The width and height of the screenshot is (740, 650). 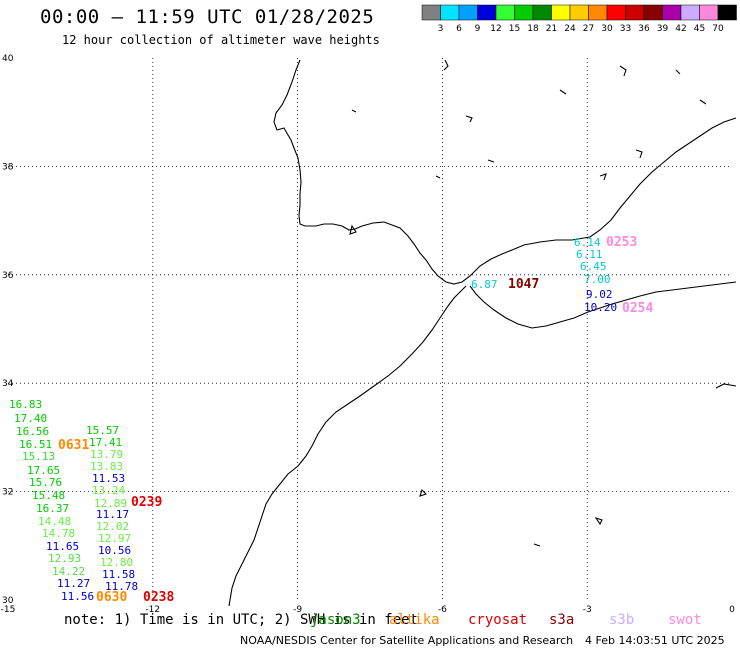 I want to click on wave-height-label: 6.45, so click(x=593, y=266).